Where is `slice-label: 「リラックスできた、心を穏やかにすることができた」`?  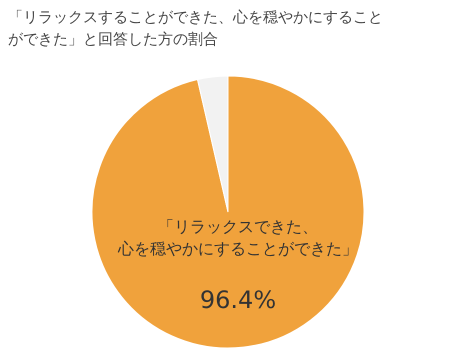 slice-label: 「リラックスできた、心を穏やかにすることができた」 is located at coordinates (237, 237).